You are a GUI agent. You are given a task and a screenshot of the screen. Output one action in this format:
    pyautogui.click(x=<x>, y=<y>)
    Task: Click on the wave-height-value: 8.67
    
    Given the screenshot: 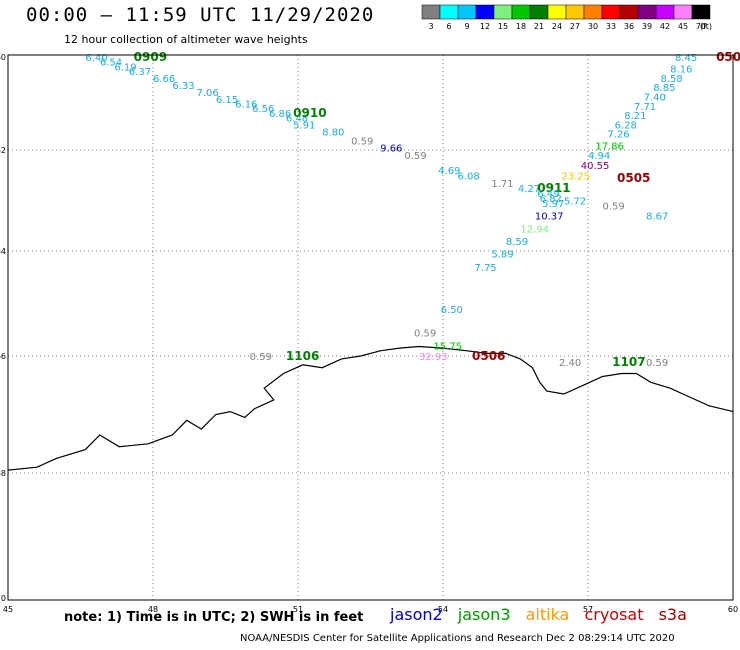 What is the action you would take?
    pyautogui.click(x=657, y=217)
    